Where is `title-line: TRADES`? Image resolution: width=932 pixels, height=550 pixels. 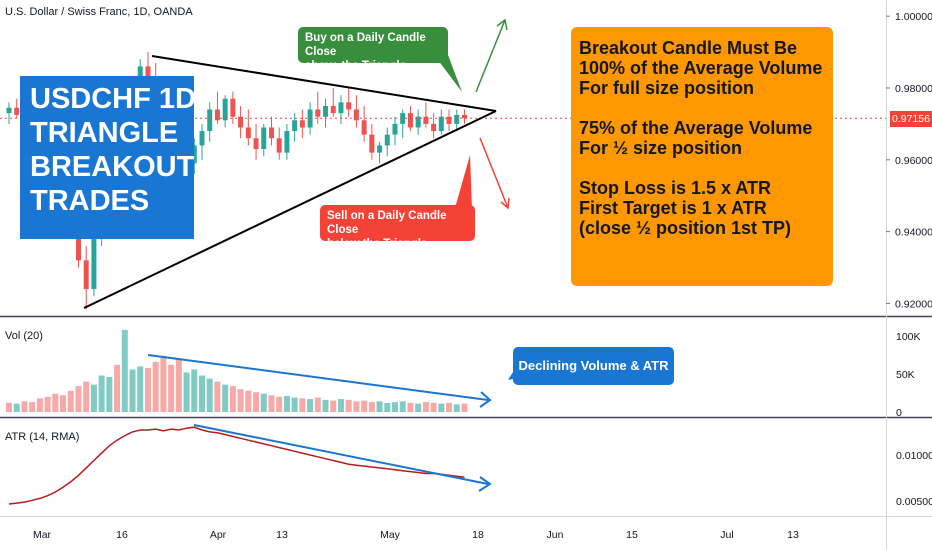
title-line: TRADES is located at coordinates (90, 201).